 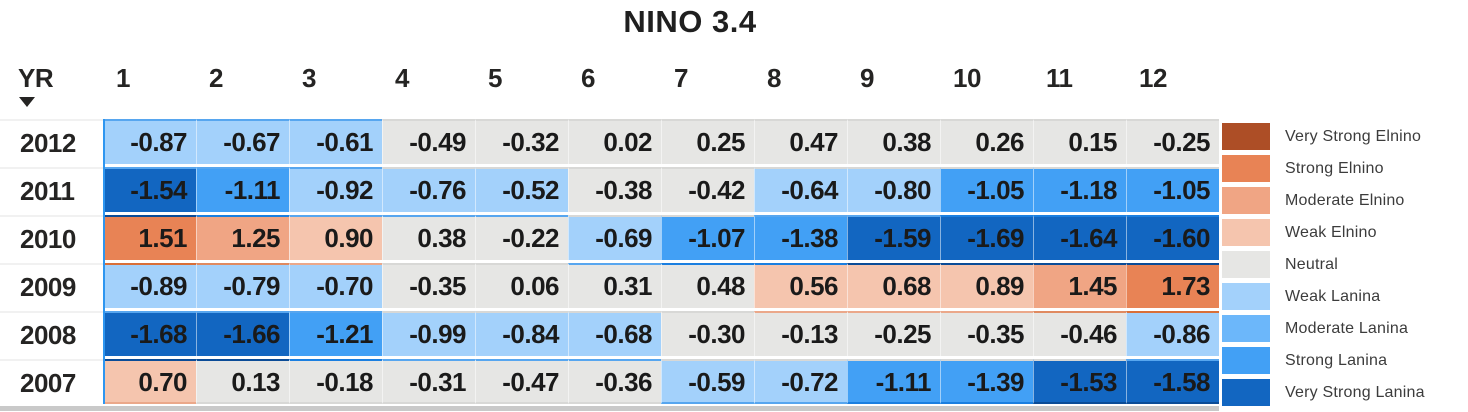 I want to click on chart-title: NINO 3.4, so click(x=690, y=21).